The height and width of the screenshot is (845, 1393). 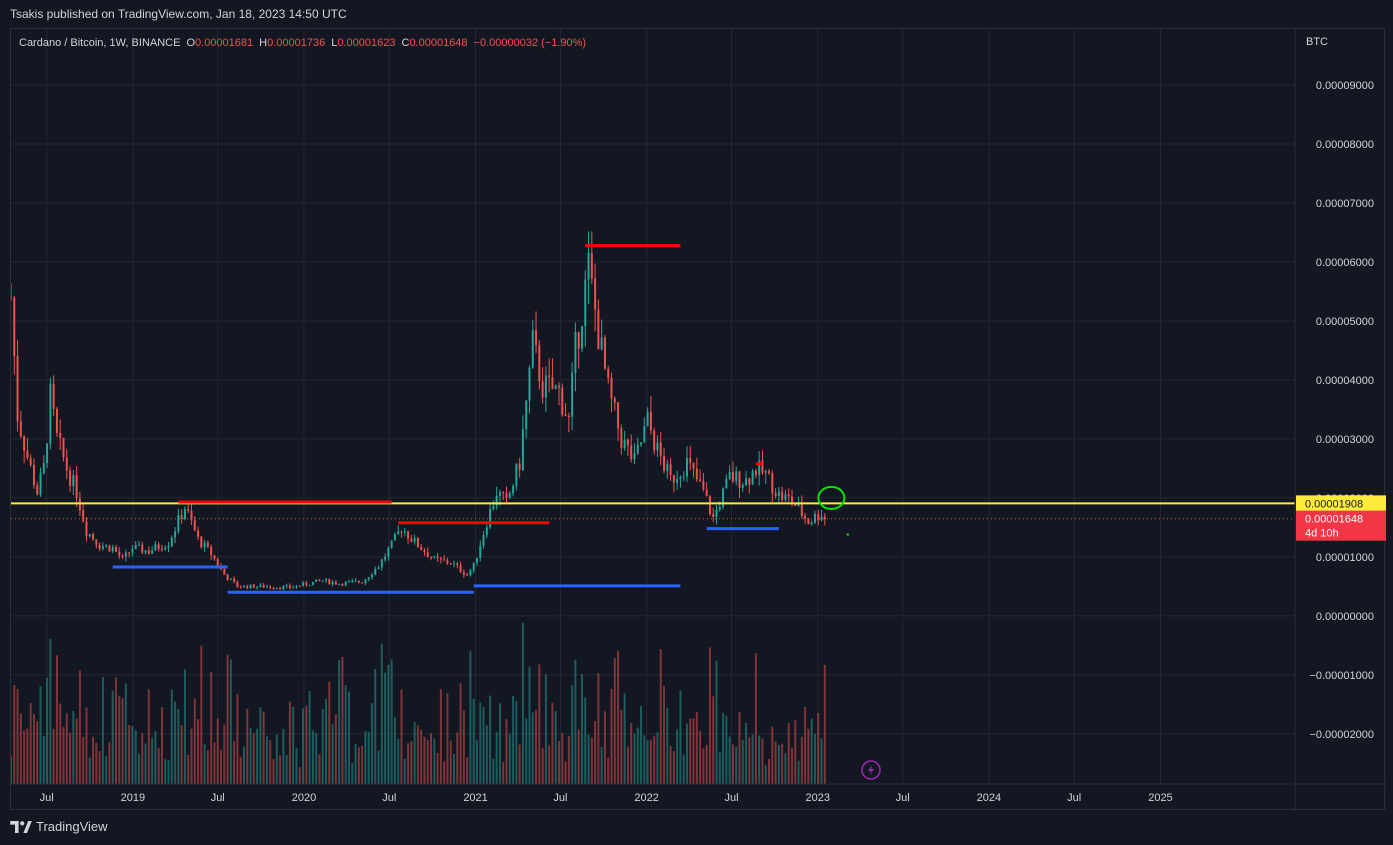 I want to click on x-tick-label: 2024, so click(x=989, y=798).